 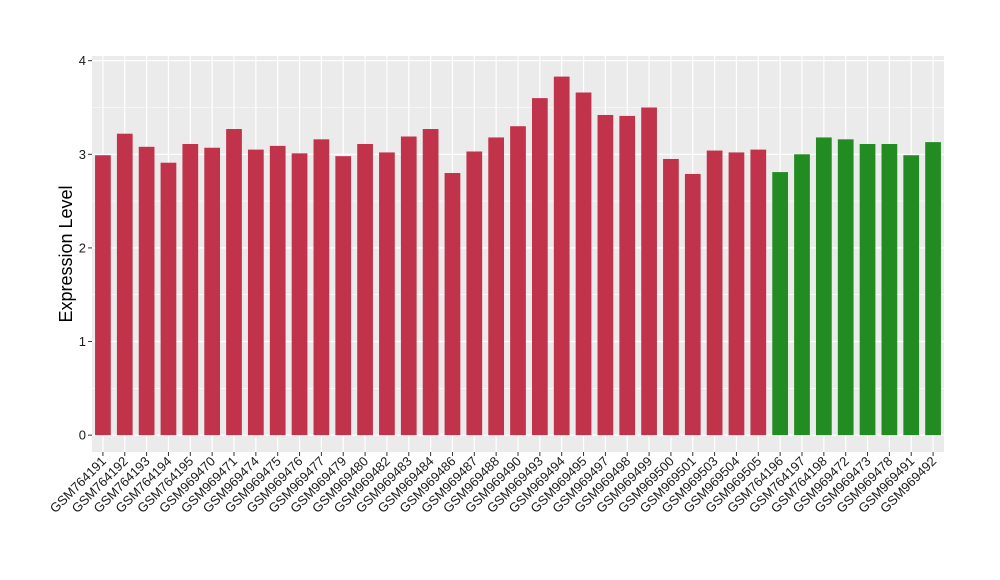 What do you see at coordinates (802, 295) in the screenshot?
I see `bar-gsm764197` at bounding box center [802, 295].